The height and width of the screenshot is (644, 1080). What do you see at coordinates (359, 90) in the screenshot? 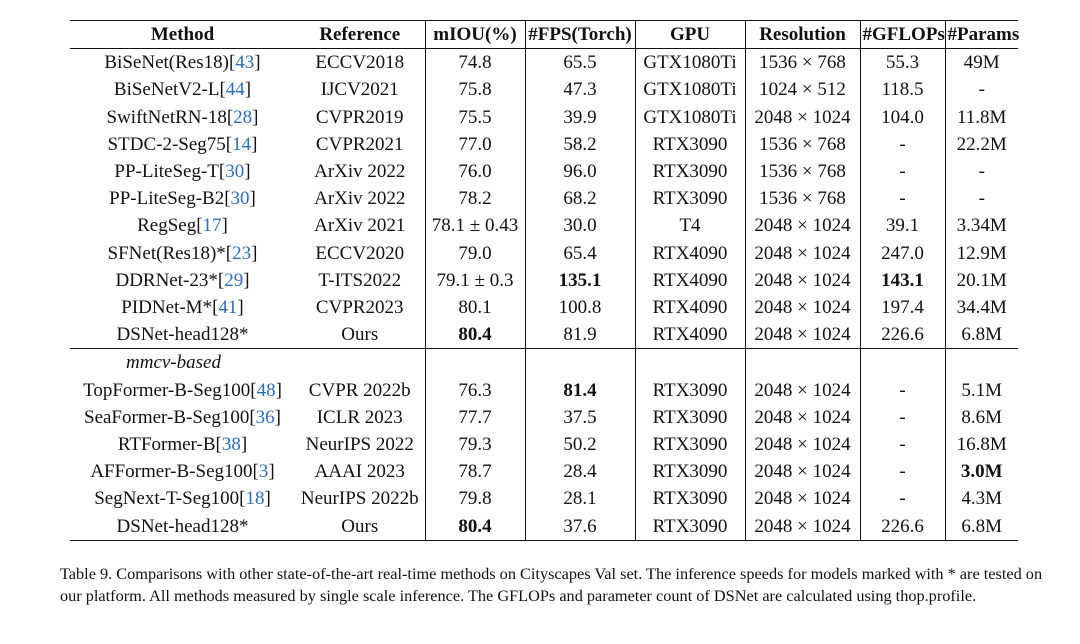
I see `ref-cell: IJCV2021` at bounding box center [359, 90].